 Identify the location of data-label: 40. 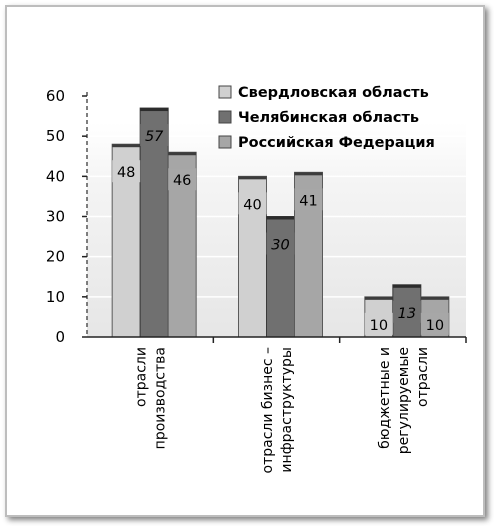
(252, 205).